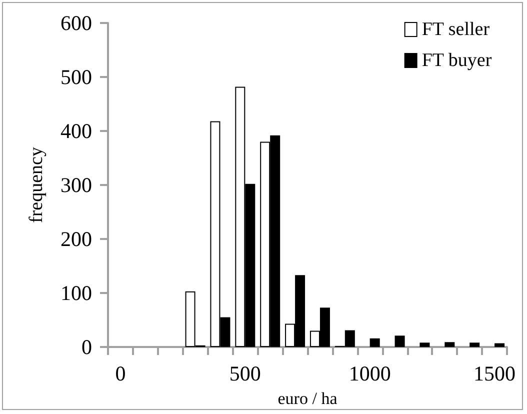 The height and width of the screenshot is (414, 527). I want to click on y-tick-label: 100, so click(76, 293).